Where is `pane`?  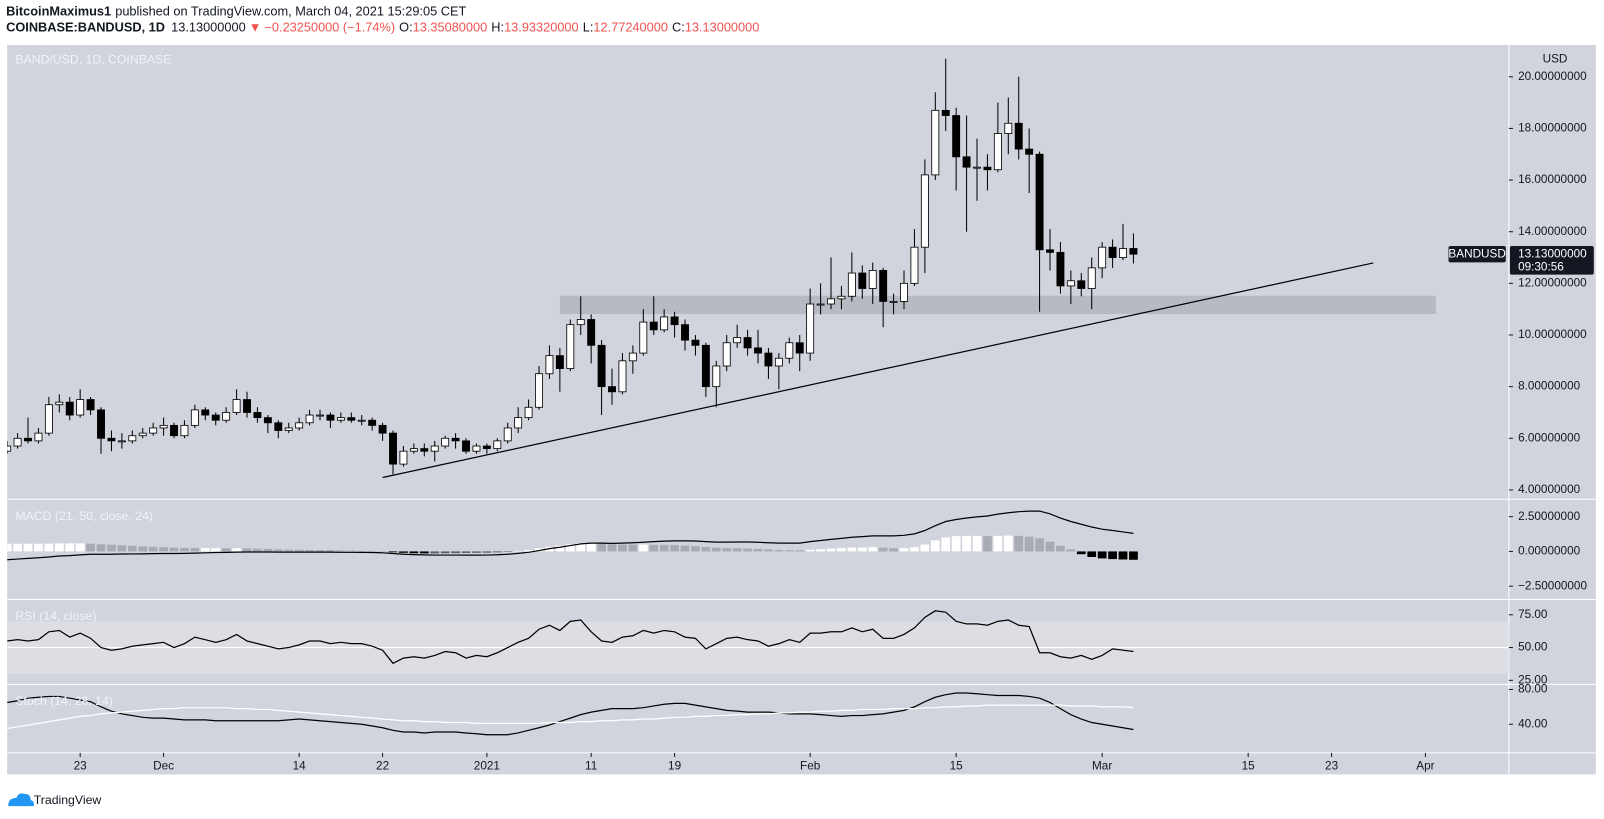
pane is located at coordinates (572, 535).